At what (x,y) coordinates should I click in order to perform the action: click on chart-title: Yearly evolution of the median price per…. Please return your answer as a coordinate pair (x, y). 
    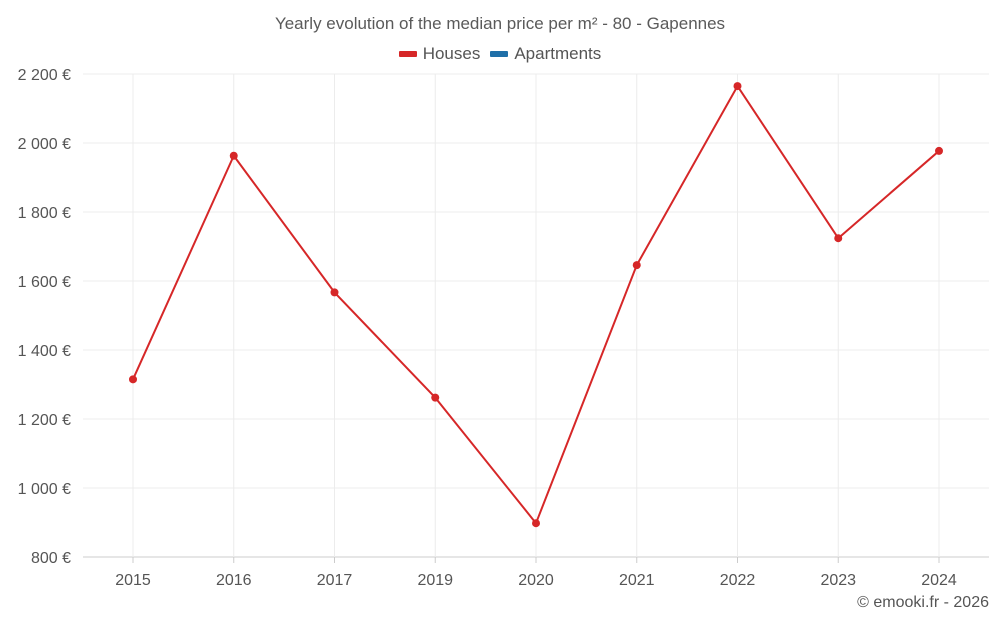
    Looking at the image, I should click on (500, 23).